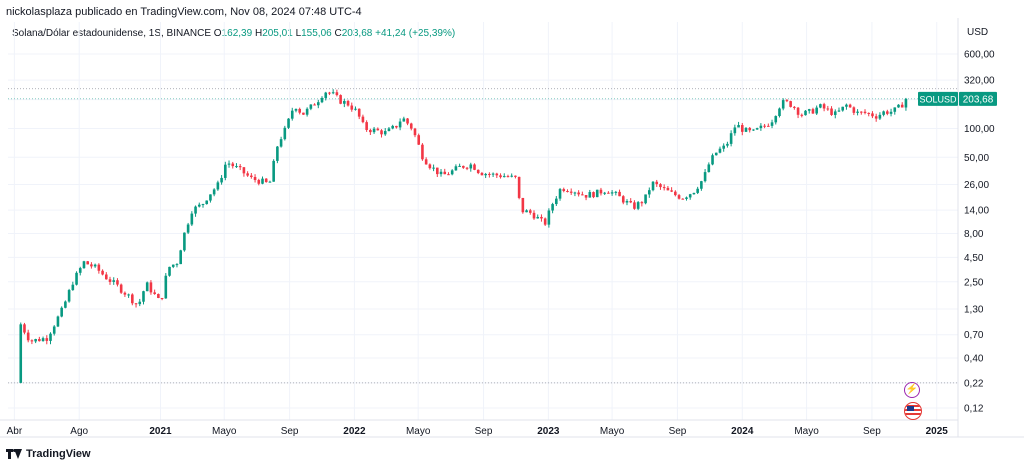 The height and width of the screenshot is (467, 1024). What do you see at coordinates (976, 211) in the screenshot?
I see `y-tick-label: 14,00` at bounding box center [976, 211].